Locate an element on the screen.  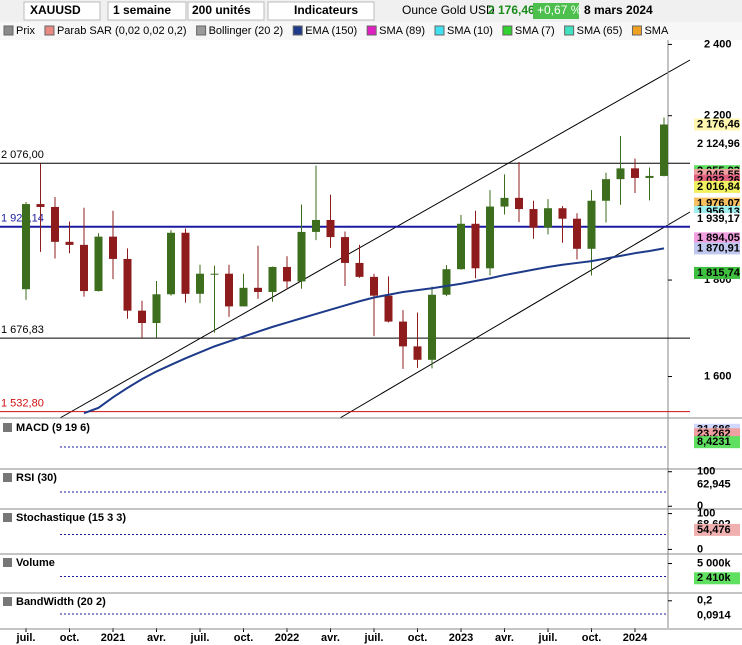
legend-entry: Bollinger (20 2) is located at coordinates (246, 31).